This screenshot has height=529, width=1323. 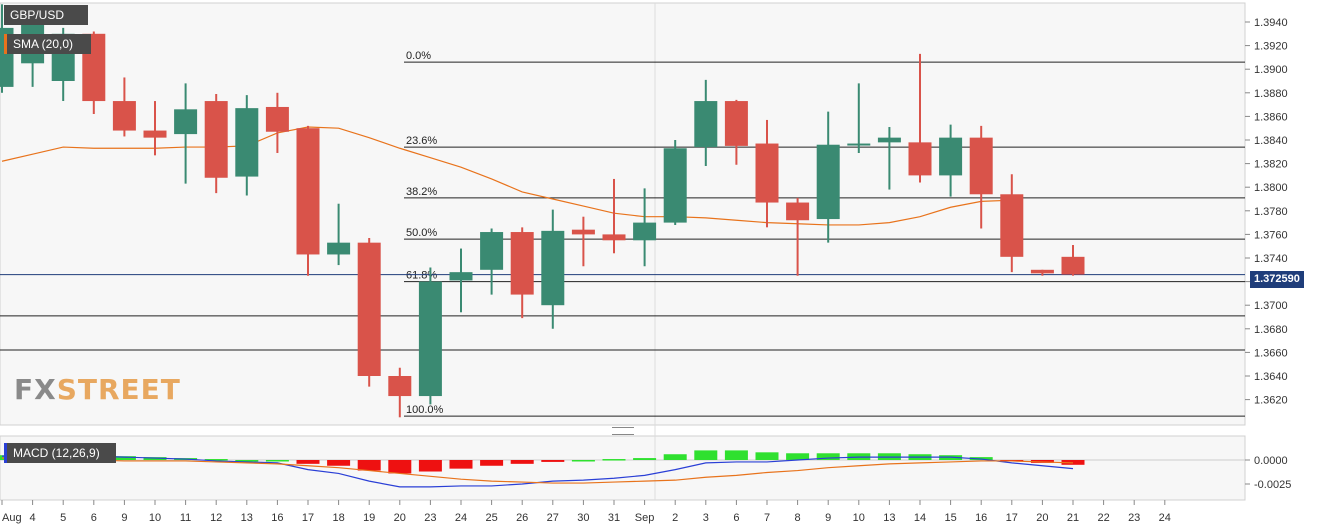 What do you see at coordinates (1271, 259) in the screenshot?
I see `price-y-tick-label: 1.3740` at bounding box center [1271, 259].